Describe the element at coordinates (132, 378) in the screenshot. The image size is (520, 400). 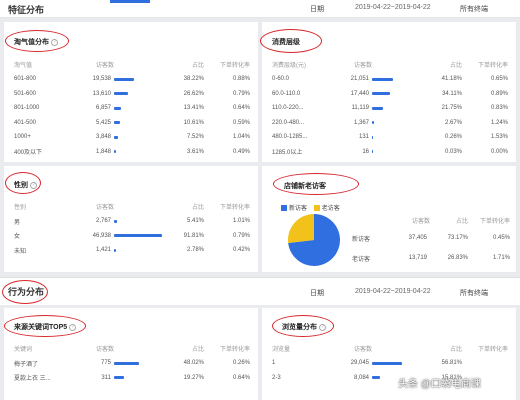
I see `table-row: 夏款上衣 三... 311 19.27% 0.64%` at that location.